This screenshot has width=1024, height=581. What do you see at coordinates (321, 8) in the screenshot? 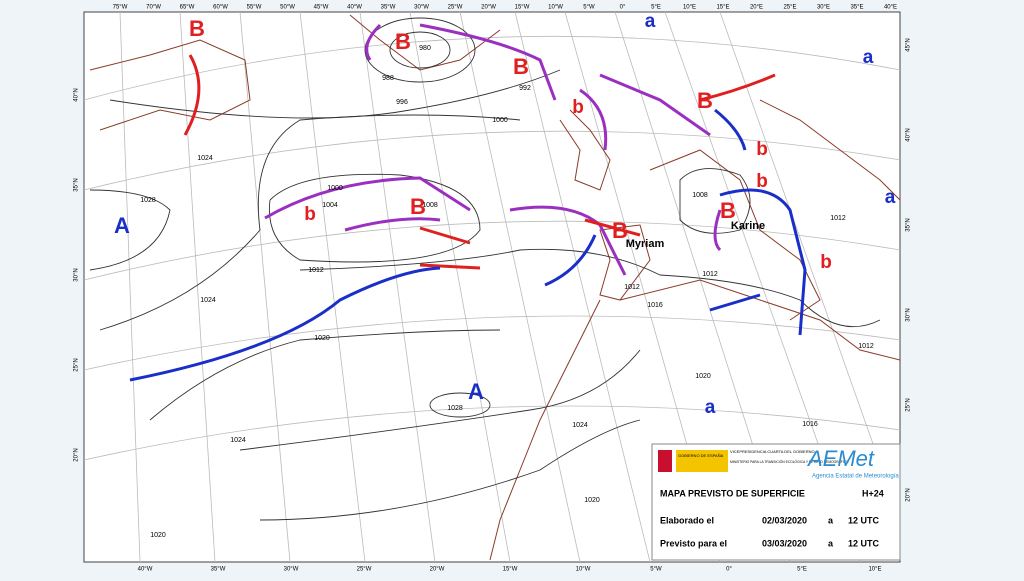
I see `longitude-label: 45°W` at bounding box center [321, 8].